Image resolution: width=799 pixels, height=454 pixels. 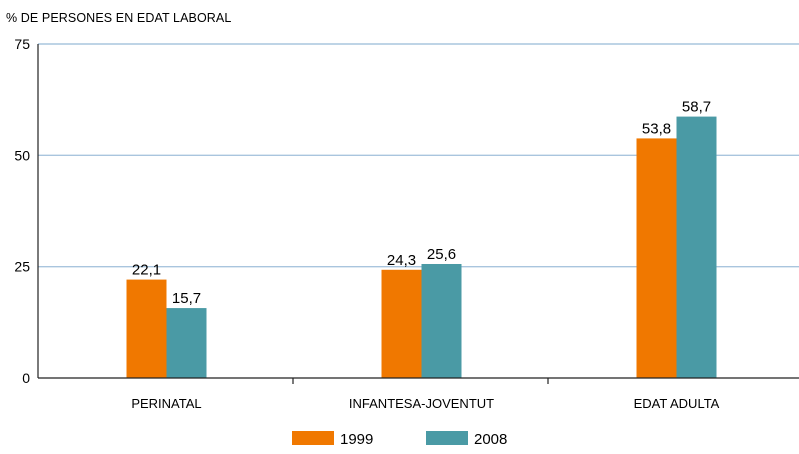 I want to click on y-tick-label: 0, so click(x=26, y=378).